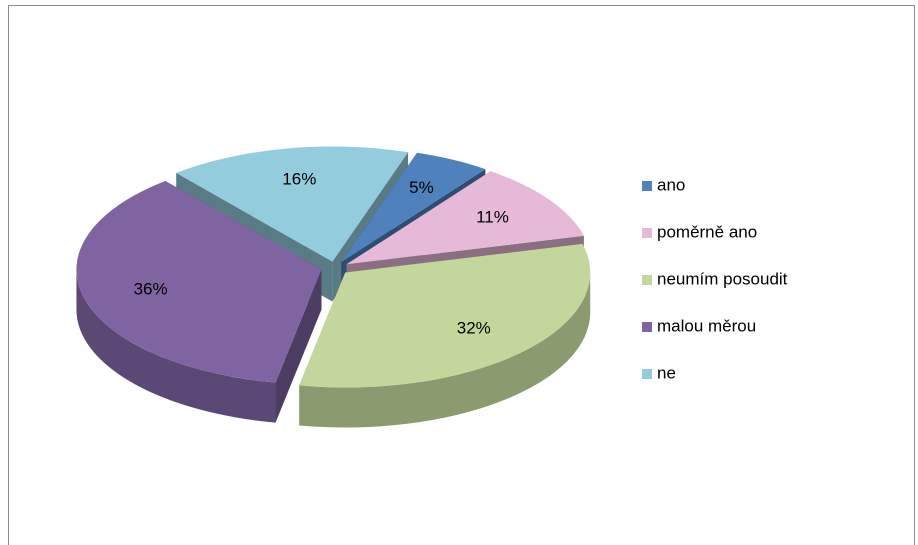  Describe the element at coordinates (706, 325) in the screenshot. I see `legend-label: malou měrou` at that location.